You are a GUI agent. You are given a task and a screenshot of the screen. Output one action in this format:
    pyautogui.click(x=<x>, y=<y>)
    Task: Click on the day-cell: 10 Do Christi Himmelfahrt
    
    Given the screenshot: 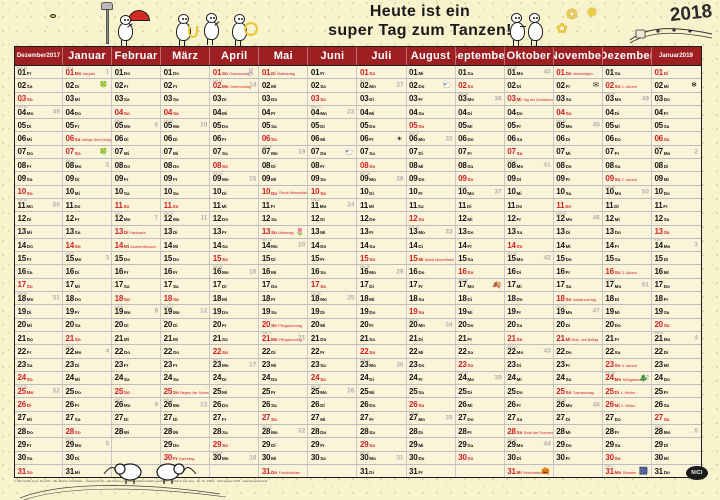 What is the action you would take?
    pyautogui.click(x=284, y=191)
    